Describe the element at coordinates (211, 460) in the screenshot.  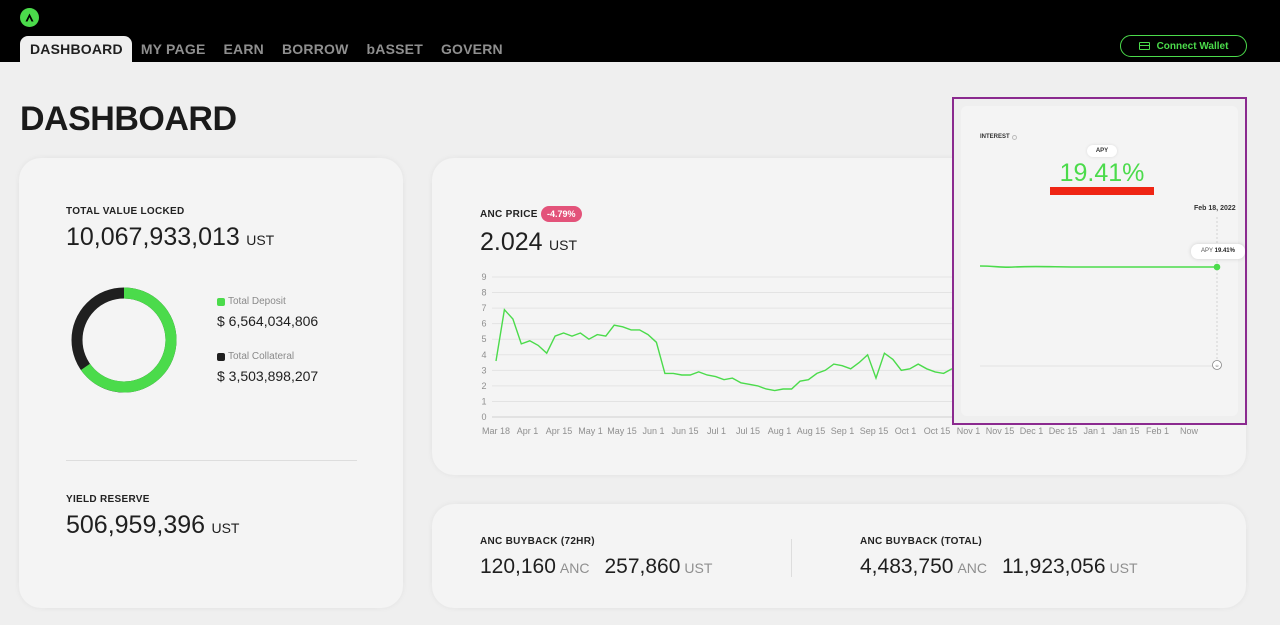
I see `divider` at that location.